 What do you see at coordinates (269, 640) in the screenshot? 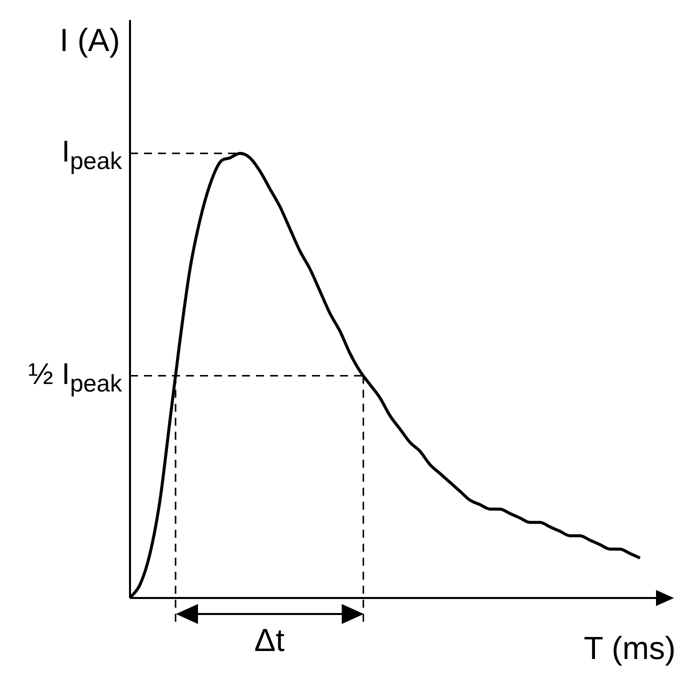
I see `text: Δt` at bounding box center [269, 640].